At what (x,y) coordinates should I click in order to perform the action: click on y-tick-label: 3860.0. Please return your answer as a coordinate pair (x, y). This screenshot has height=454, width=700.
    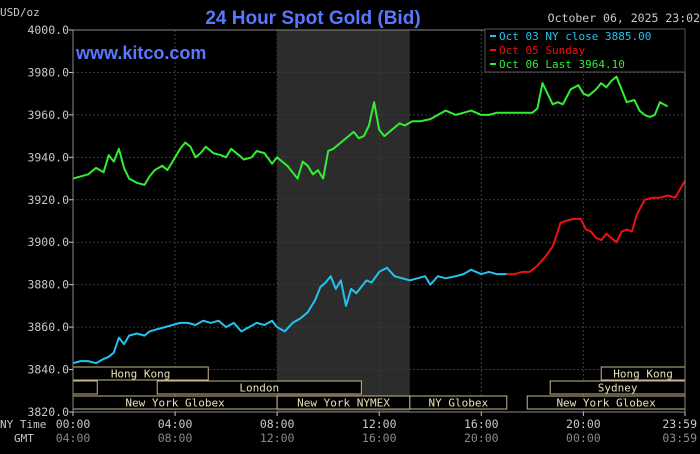
    Looking at the image, I should click on (48, 327).